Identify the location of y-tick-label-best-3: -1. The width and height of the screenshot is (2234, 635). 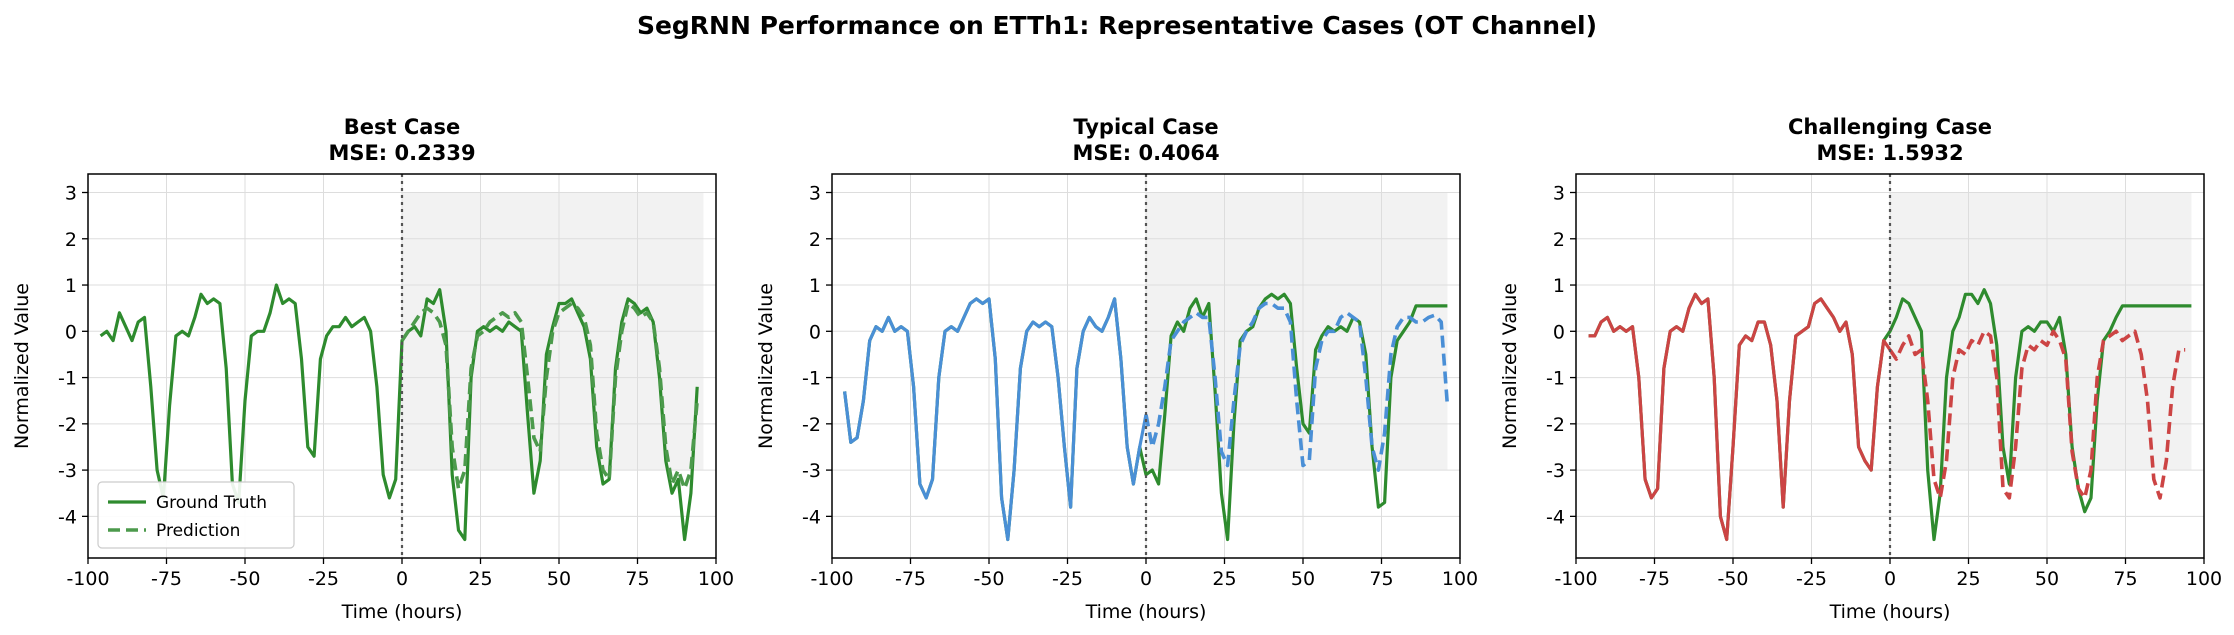
(67, 379).